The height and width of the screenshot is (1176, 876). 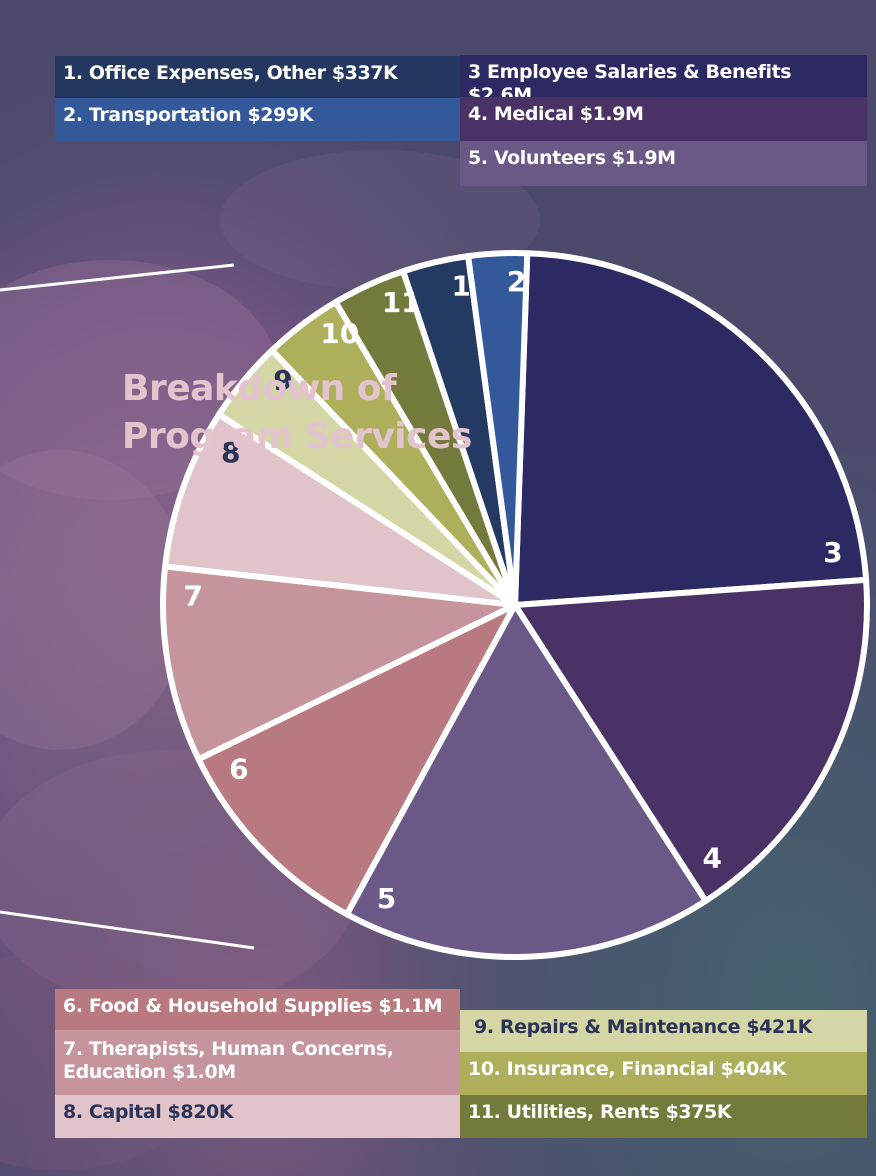 What do you see at coordinates (230, 452) in the screenshot?
I see `pie-slice-label-8: 8` at bounding box center [230, 452].